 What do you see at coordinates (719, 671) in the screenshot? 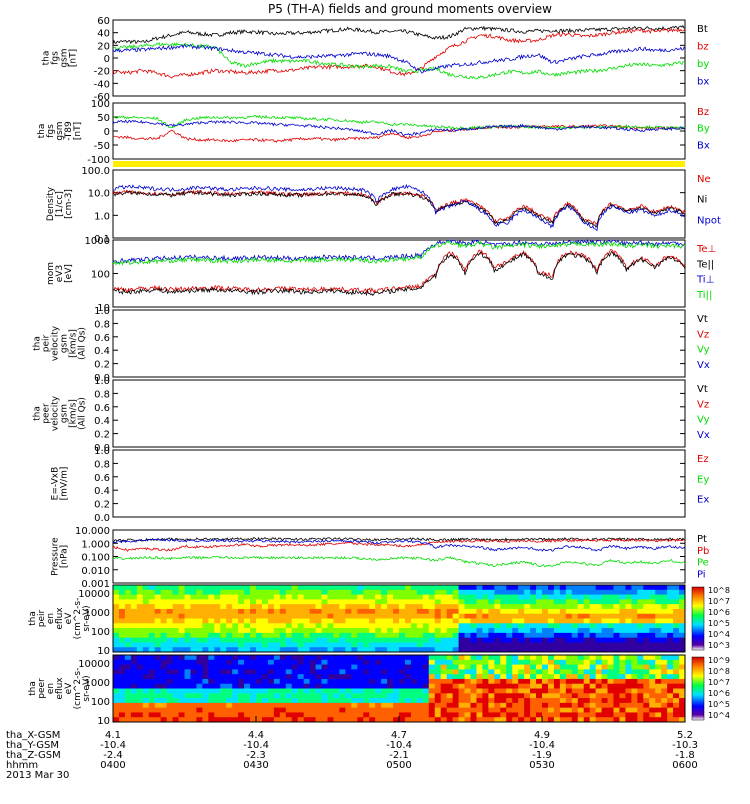
I see `colorbar-label-peer_en-1: 10^8` at bounding box center [719, 671].